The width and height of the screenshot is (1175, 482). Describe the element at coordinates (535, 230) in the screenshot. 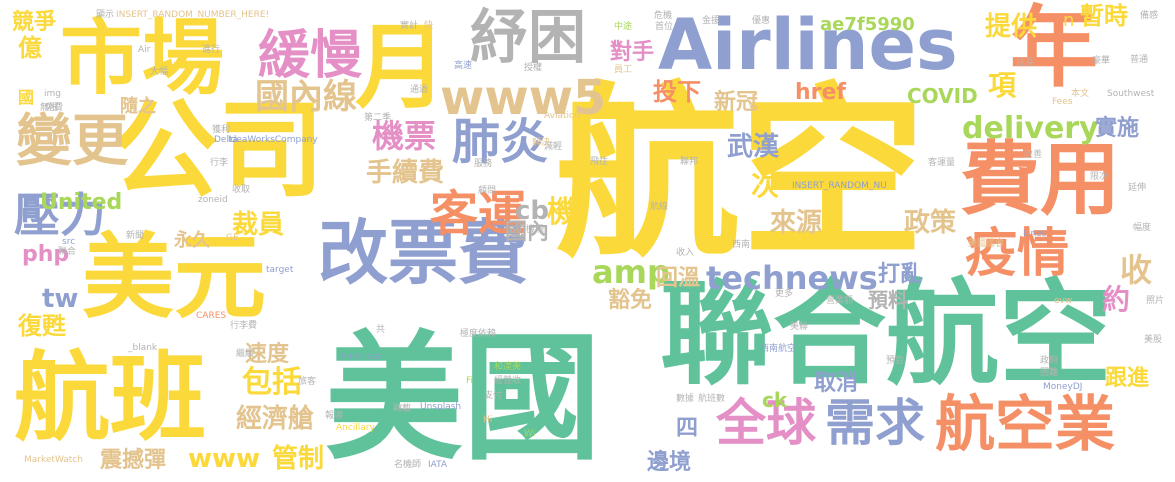

I see `word-jichang: 機場` at that location.